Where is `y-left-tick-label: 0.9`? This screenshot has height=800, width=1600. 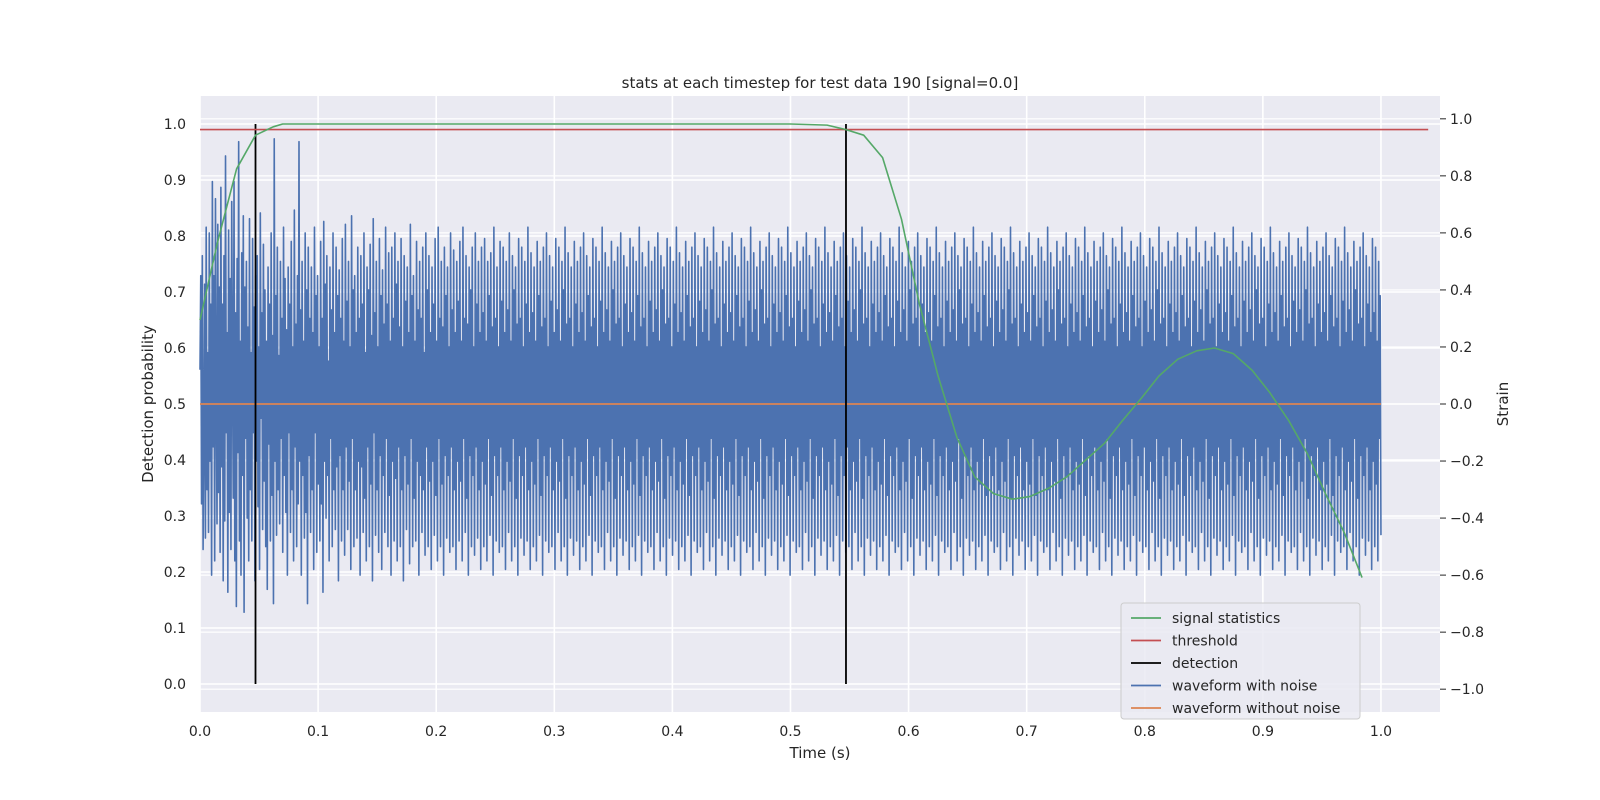 y-left-tick-label: 0.9 is located at coordinates (175, 181).